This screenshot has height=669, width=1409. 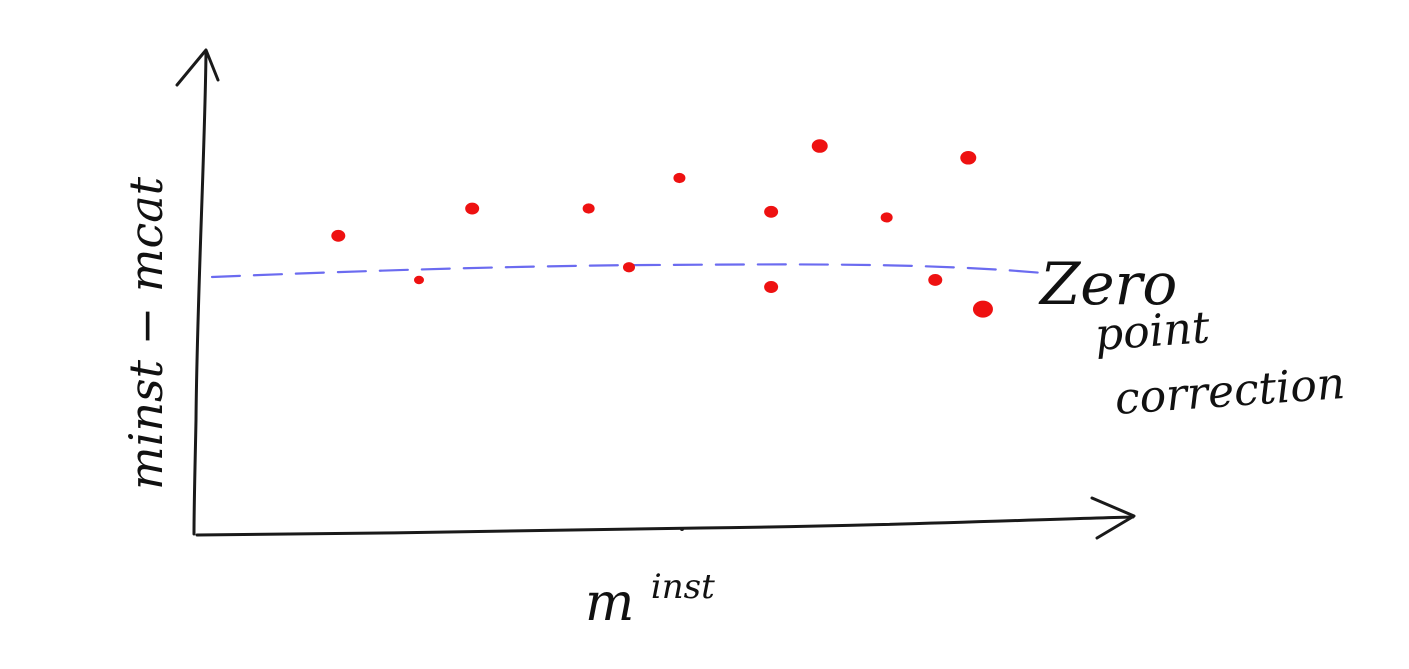 What do you see at coordinates (682, 529) in the screenshot?
I see `x-axis-tick-mark` at bounding box center [682, 529].